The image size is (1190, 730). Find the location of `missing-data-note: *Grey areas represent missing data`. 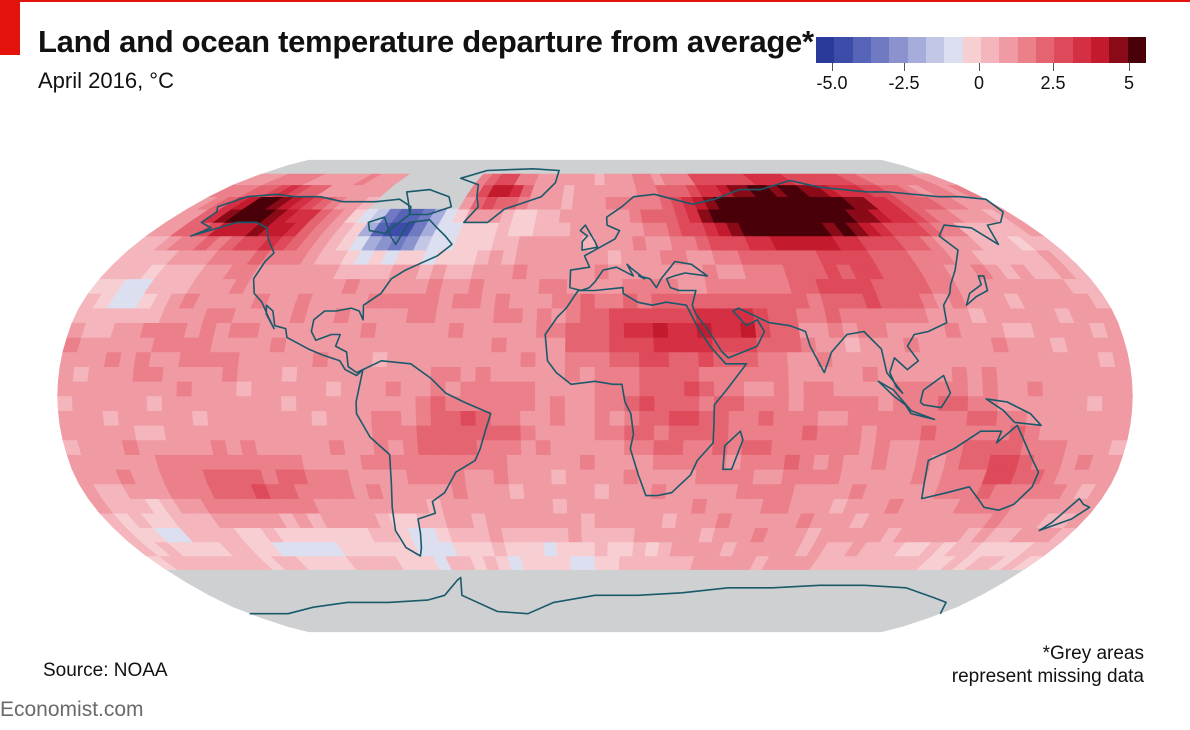

missing-data-note: *Grey areas represent missing data is located at coordinates (1024, 665).